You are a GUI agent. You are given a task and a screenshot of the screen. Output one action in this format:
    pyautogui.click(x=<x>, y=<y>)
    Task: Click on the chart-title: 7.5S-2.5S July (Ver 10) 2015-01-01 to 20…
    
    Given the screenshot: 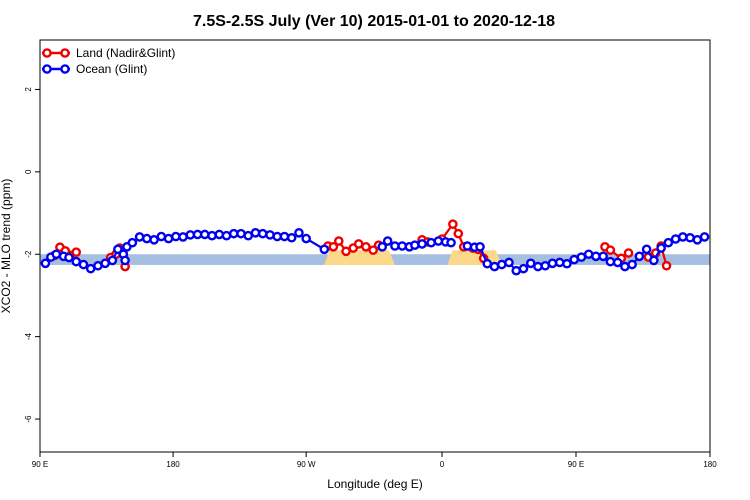 What is the action you would take?
    pyautogui.click(x=374, y=21)
    